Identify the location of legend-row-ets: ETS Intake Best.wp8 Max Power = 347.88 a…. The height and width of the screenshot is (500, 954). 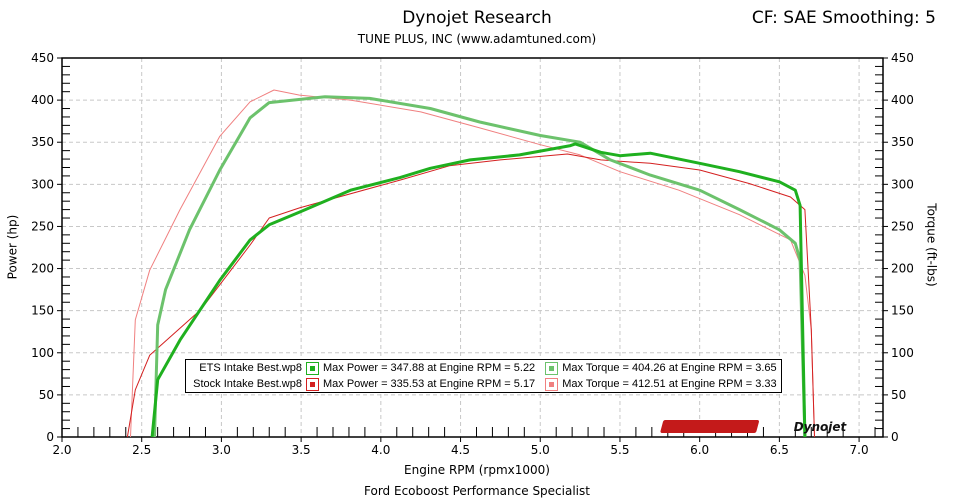
(481, 368).